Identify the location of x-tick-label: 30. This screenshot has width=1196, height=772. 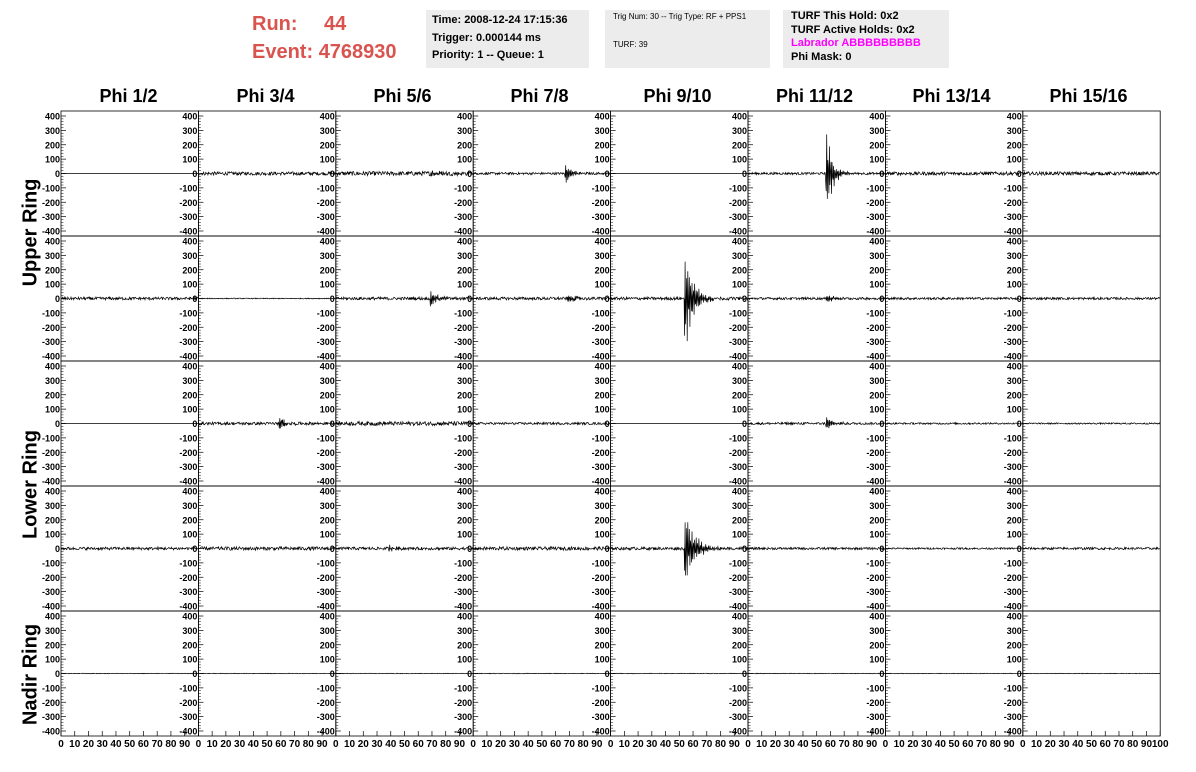
(652, 744).